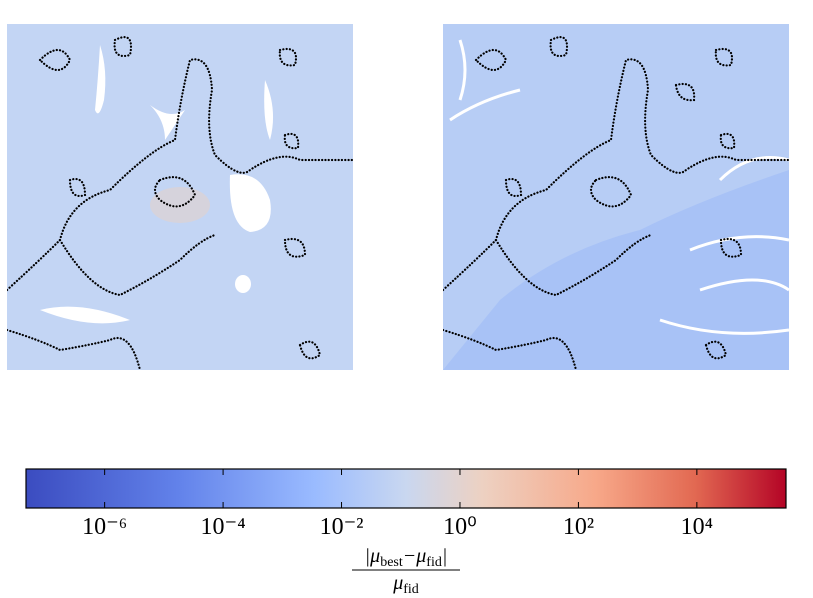  What do you see at coordinates (578, 527) in the screenshot?
I see `tick-label: 10²` at bounding box center [578, 527].